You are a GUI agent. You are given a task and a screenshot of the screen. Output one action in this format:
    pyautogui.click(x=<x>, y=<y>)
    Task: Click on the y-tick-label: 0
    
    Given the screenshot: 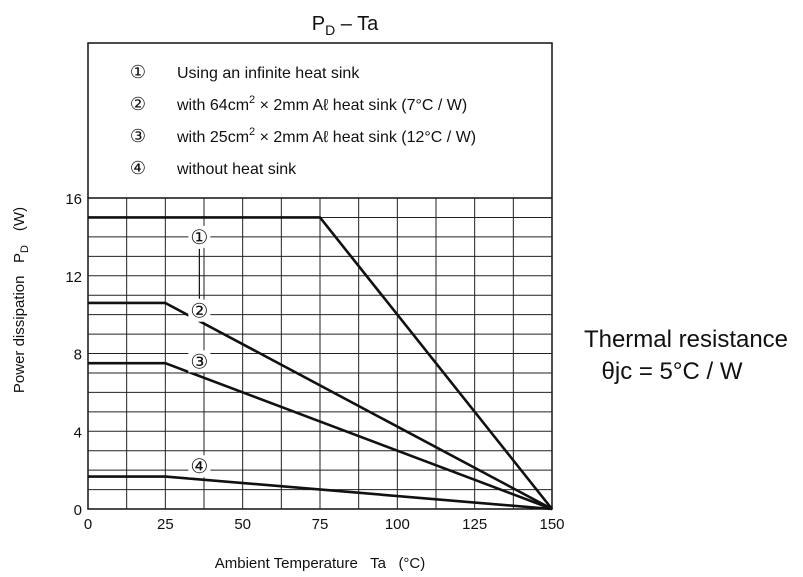 What is the action you would take?
    pyautogui.click(x=78, y=510)
    